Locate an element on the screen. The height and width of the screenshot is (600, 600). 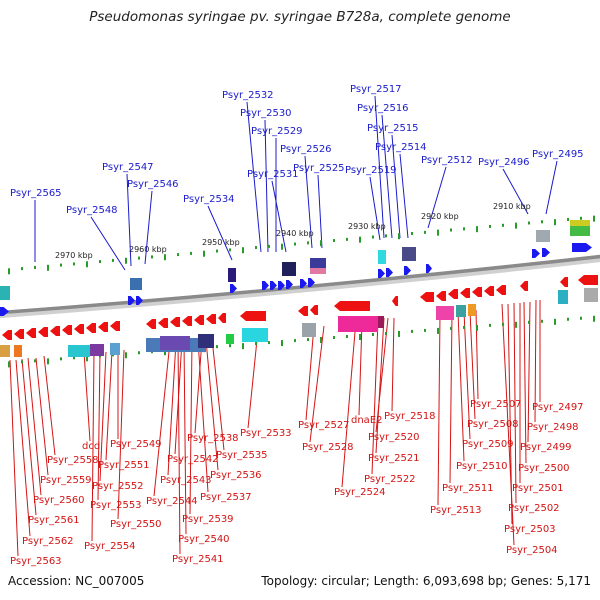
gene-label-top: Psyr_2547 is located at coordinates (128, 167).